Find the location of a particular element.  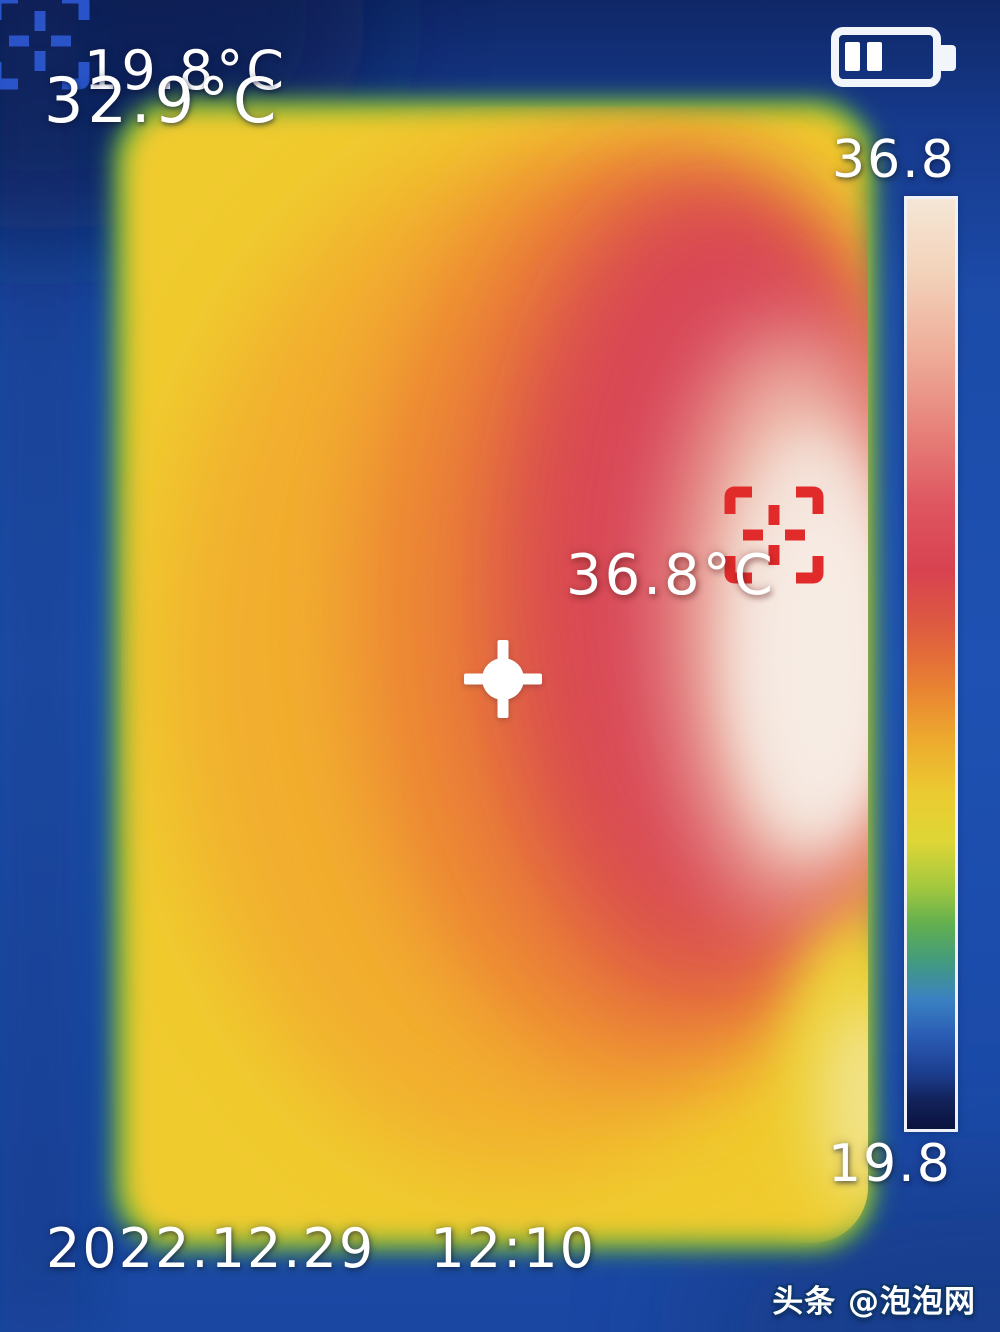

hot-spot-marker-icon is located at coordinates (774, 535).